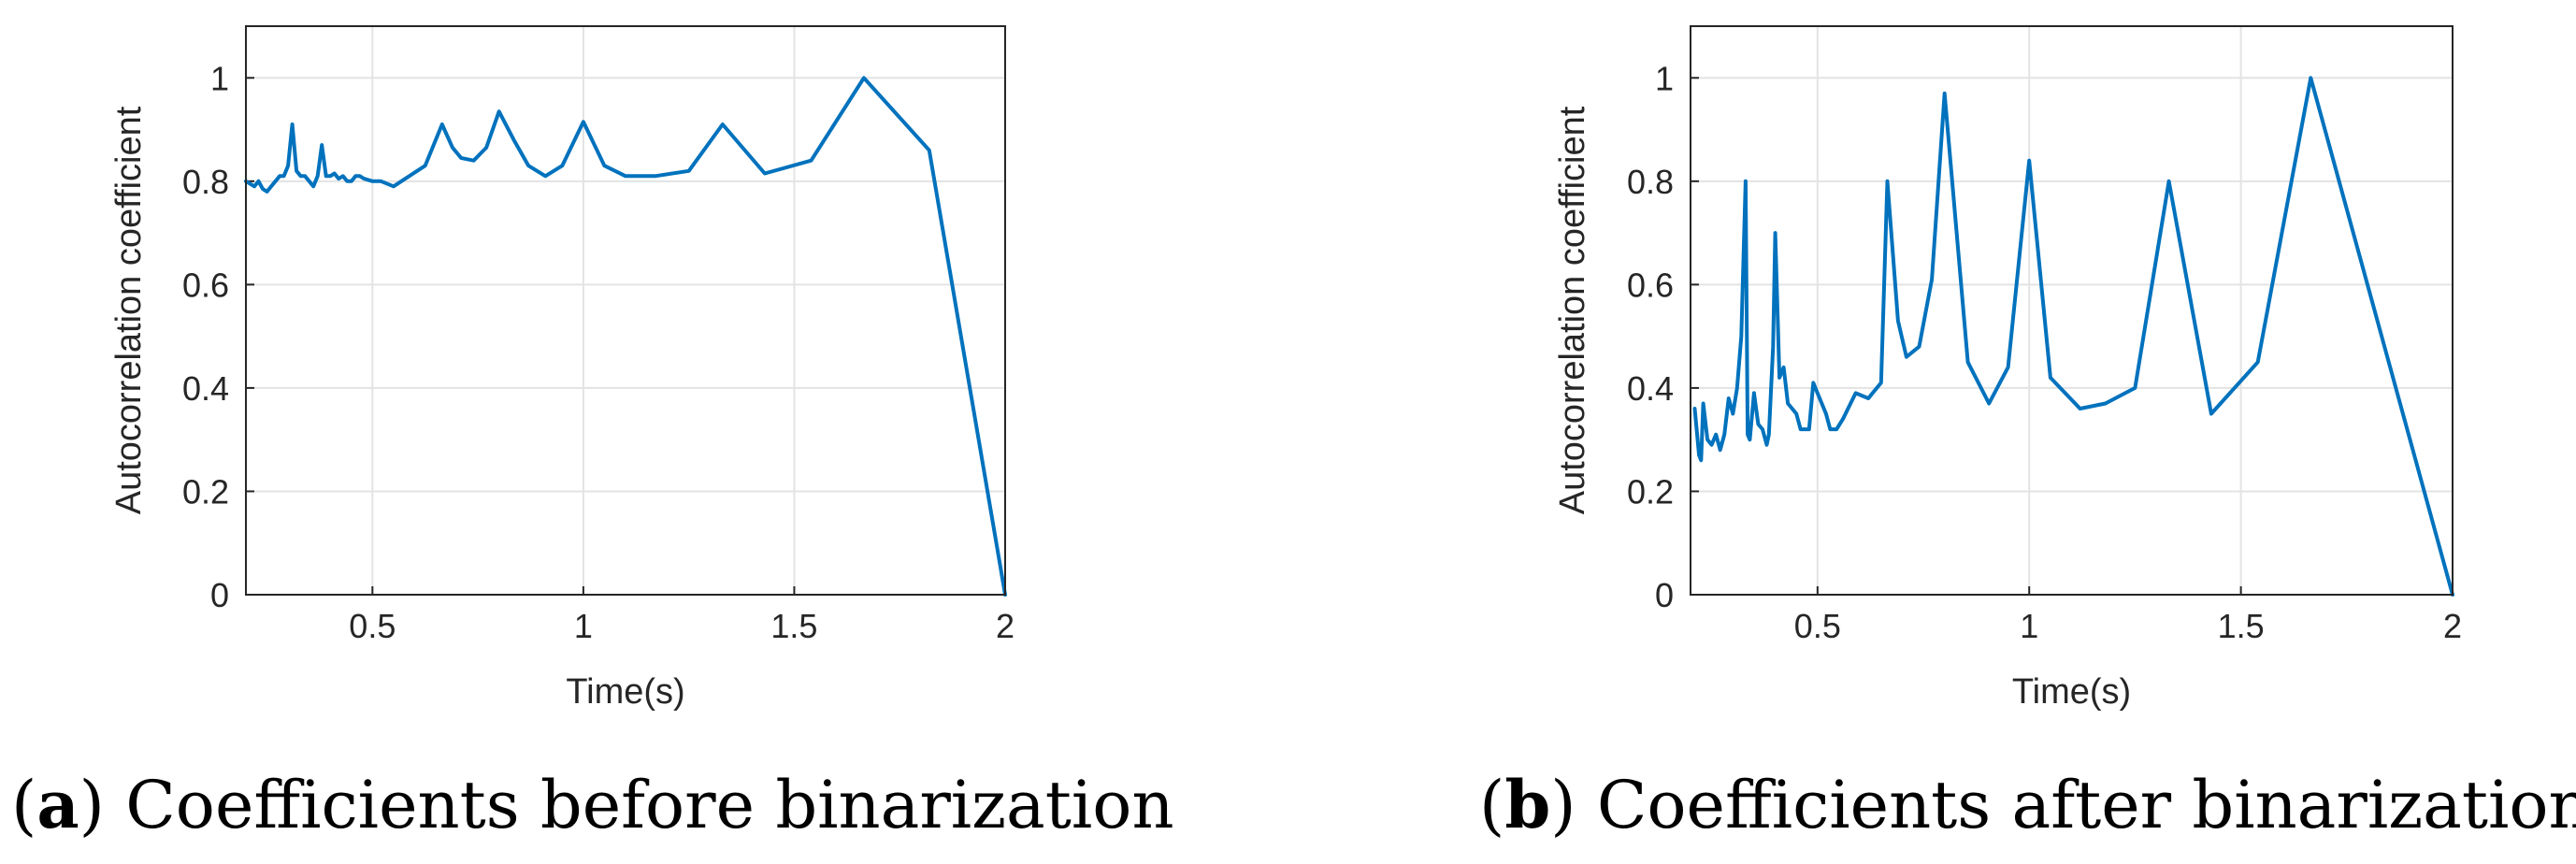 Image resolution: width=2576 pixels, height=864 pixels. What do you see at coordinates (1651, 388) in the screenshot?
I see `panel-b-y-tick-label: 0.4` at bounding box center [1651, 388].